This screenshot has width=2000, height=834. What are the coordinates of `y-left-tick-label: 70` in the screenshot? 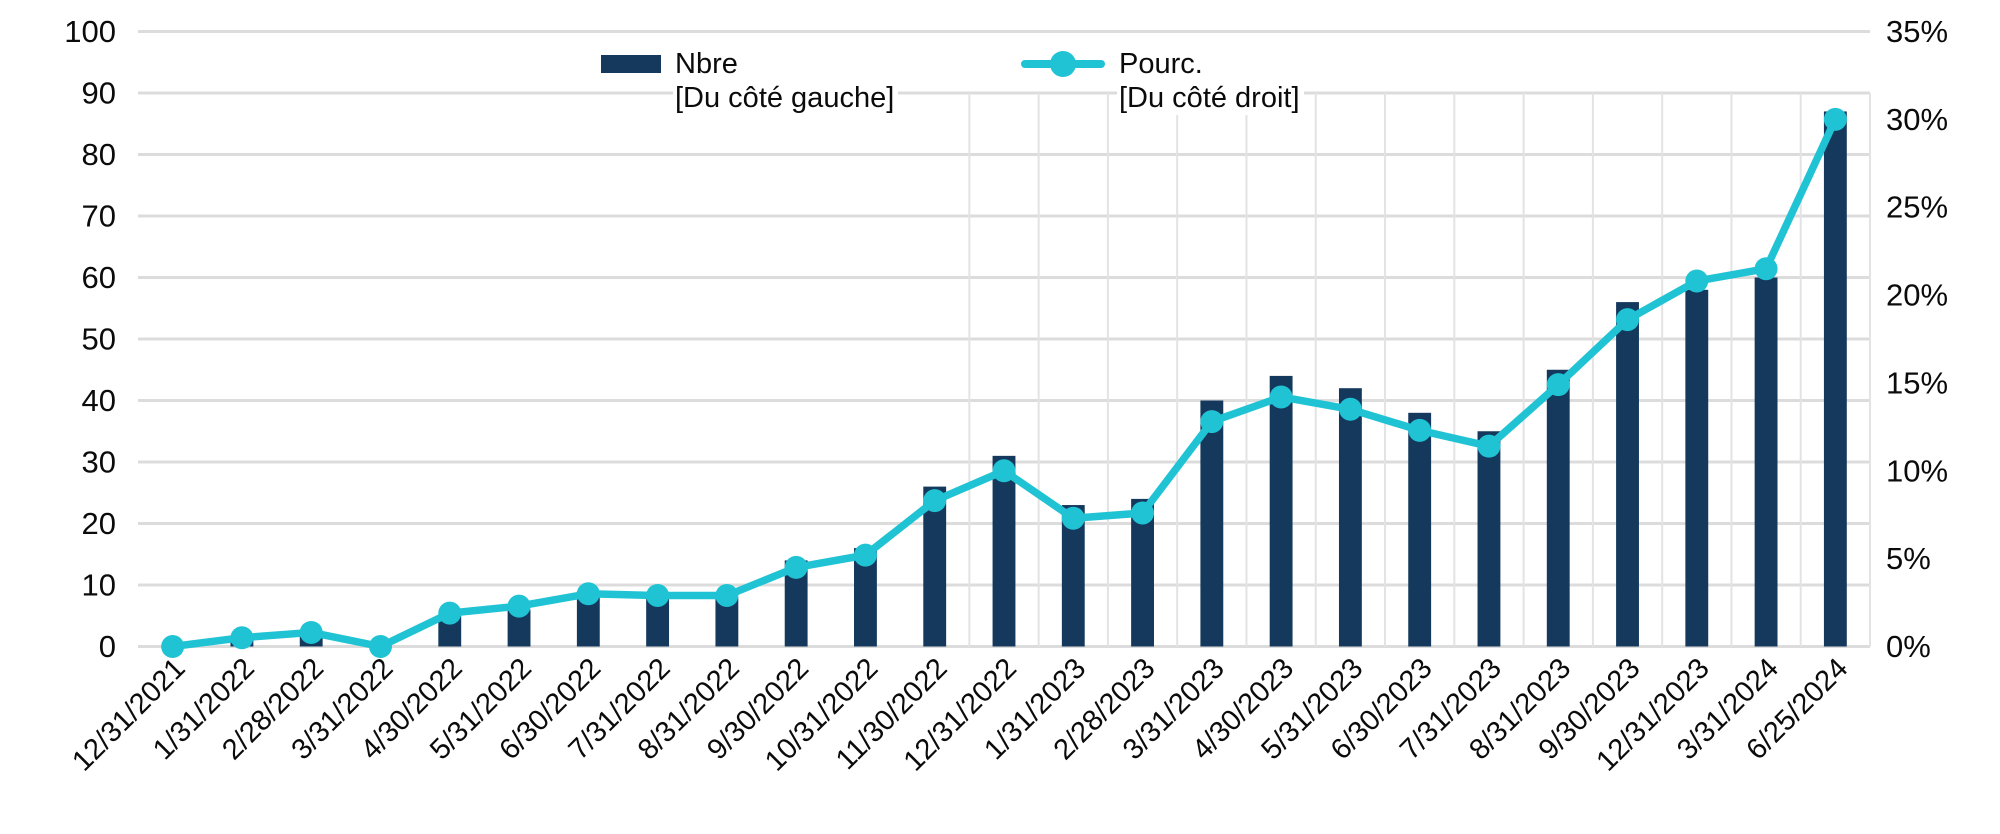 It's located at (99, 216).